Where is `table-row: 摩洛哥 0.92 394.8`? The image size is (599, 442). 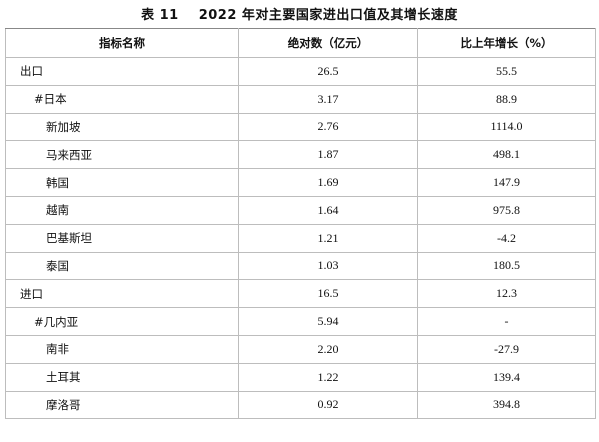 table-row: 摩洛哥 0.92 394.8 is located at coordinates (300, 405).